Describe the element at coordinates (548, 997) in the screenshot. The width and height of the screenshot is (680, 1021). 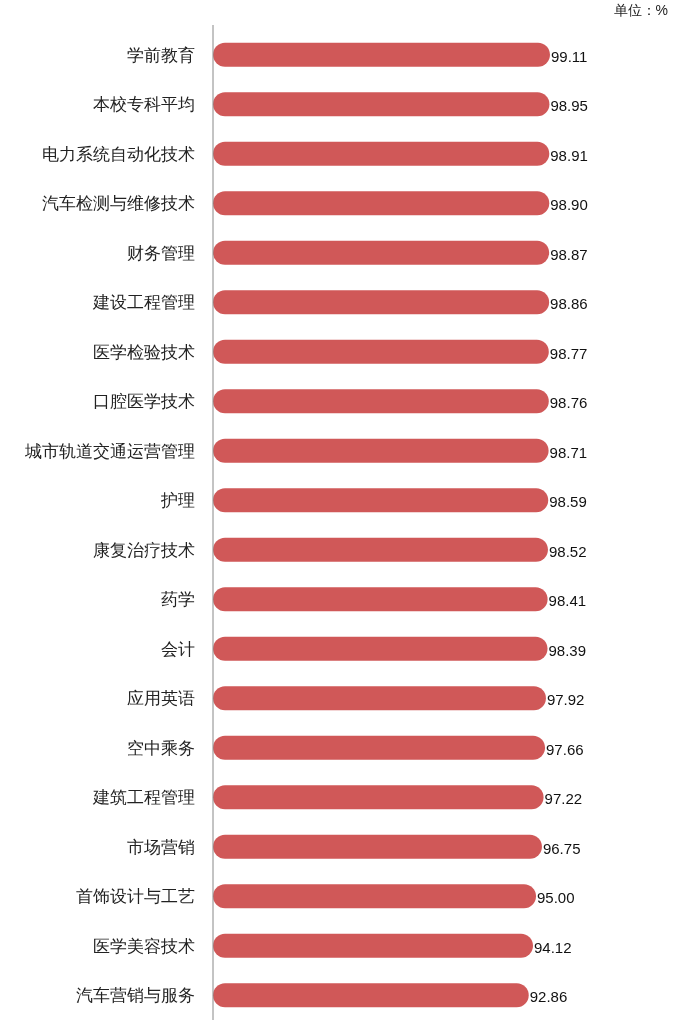
I see `data-label: 92.86` at that location.